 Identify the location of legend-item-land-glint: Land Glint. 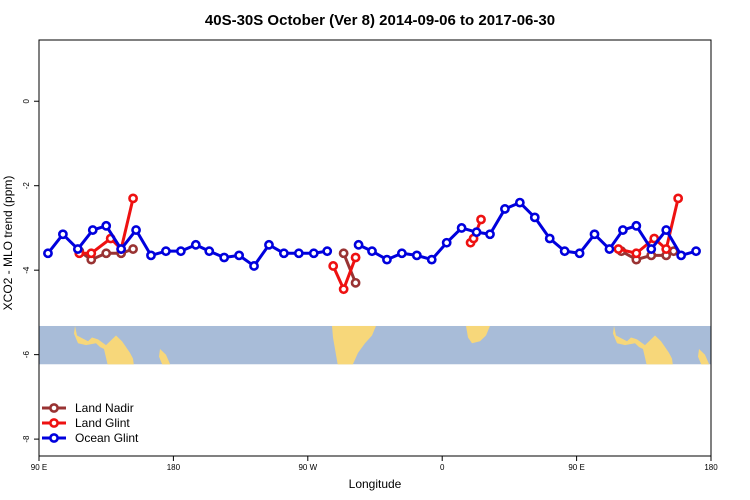
(86, 423).